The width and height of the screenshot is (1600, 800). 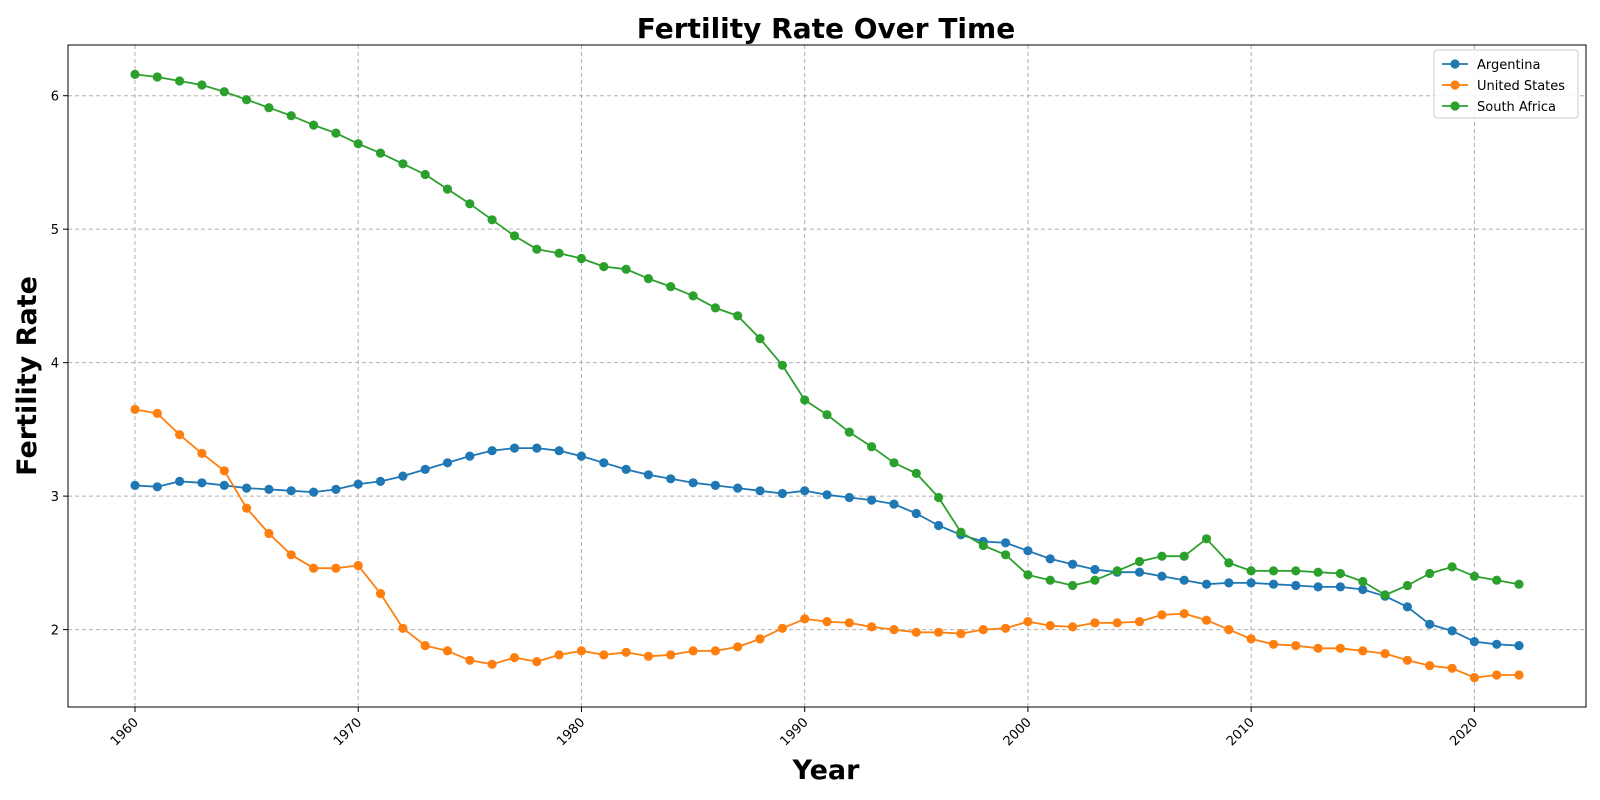 What do you see at coordinates (59, 364) in the screenshot?
I see `y-axis-ticks: 2 3 4 5 6` at bounding box center [59, 364].